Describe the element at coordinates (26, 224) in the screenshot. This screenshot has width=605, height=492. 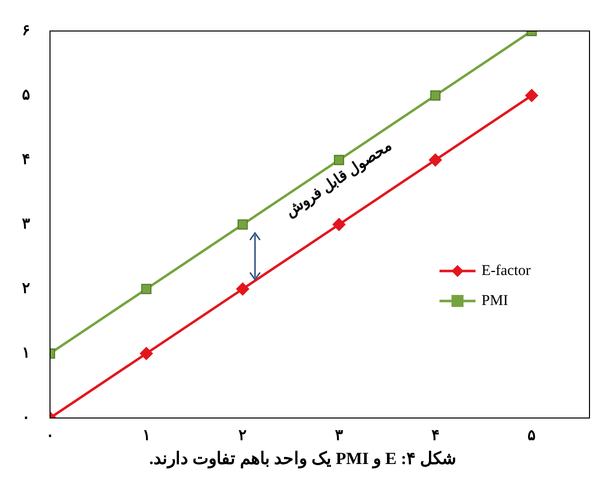
I see `y-tick-label: ۳` at that location.